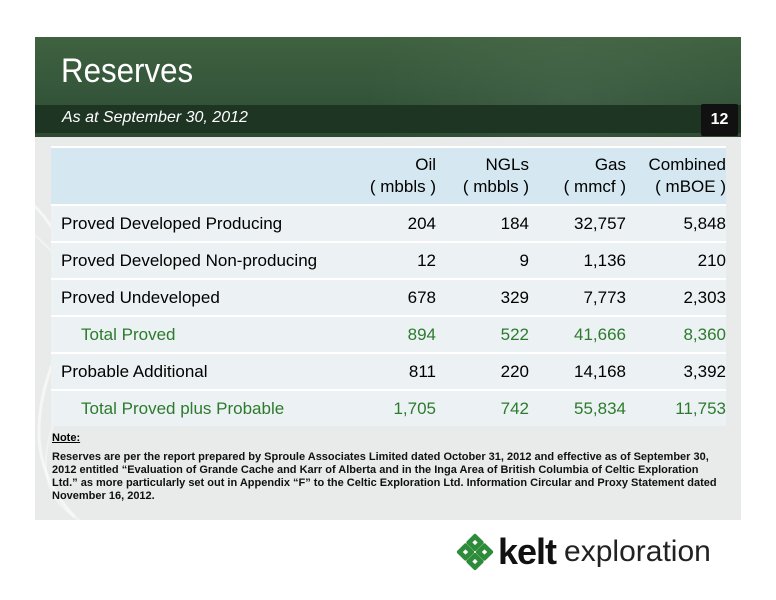  I want to click on row-label: Total Proved, so click(197, 334).